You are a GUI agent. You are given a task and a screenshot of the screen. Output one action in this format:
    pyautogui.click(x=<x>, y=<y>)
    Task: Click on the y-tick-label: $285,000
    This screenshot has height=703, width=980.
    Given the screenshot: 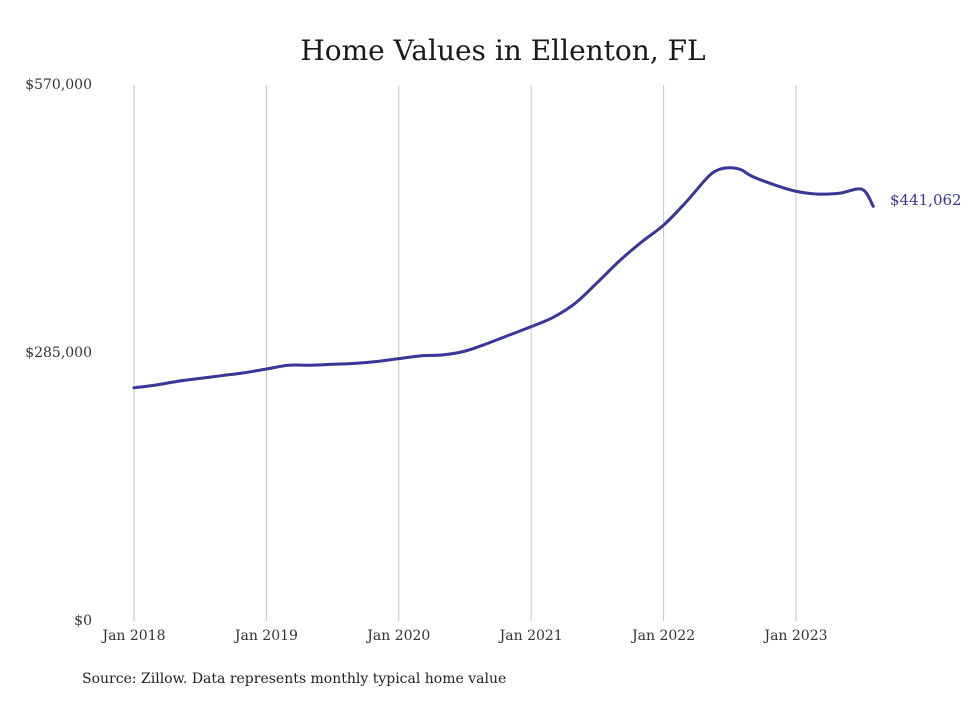 What is the action you would take?
    pyautogui.click(x=58, y=353)
    